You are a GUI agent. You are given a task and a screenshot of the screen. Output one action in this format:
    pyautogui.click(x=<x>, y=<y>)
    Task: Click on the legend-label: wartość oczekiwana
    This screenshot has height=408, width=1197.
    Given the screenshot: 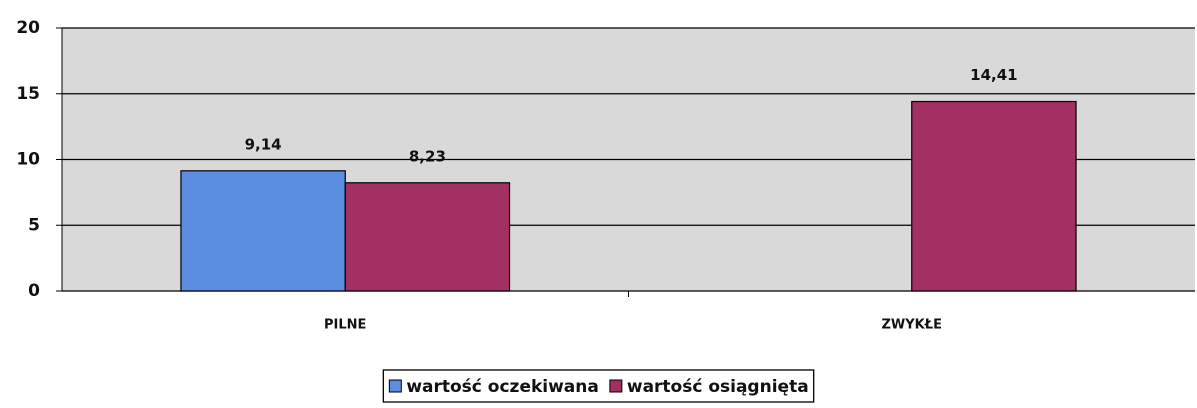 What is the action you would take?
    pyautogui.click(x=502, y=387)
    